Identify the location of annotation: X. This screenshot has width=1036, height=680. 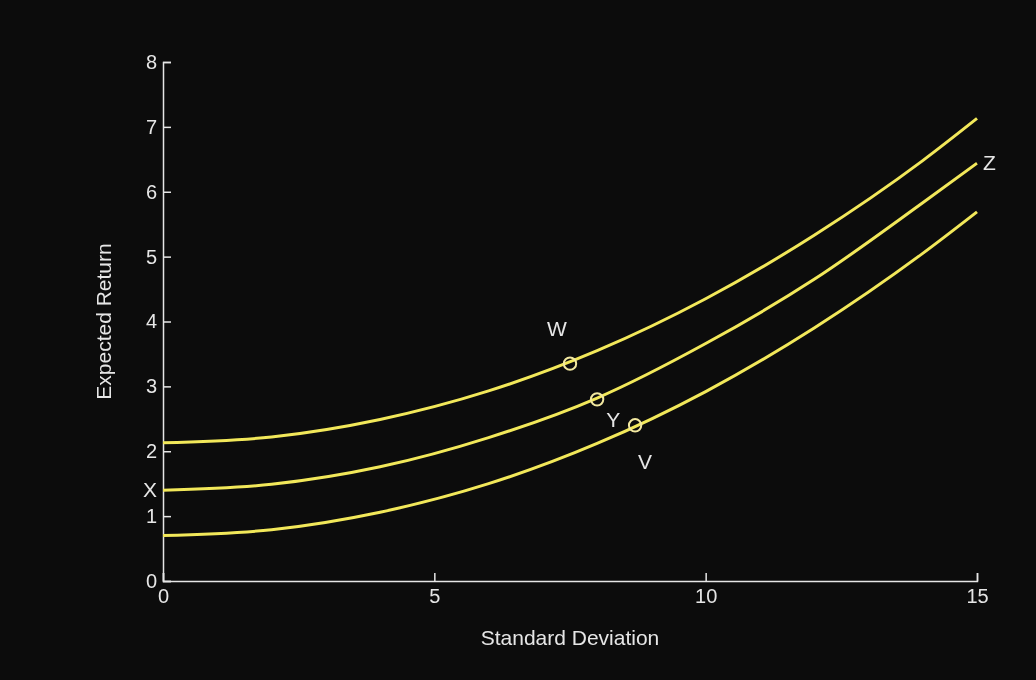
(149, 490).